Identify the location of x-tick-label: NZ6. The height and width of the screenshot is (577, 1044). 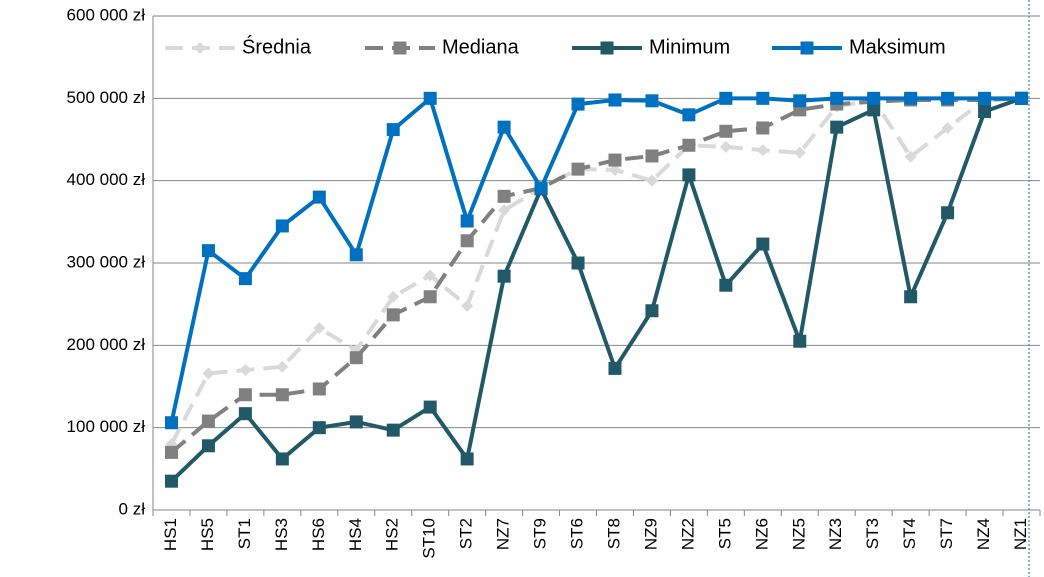
(761, 534).